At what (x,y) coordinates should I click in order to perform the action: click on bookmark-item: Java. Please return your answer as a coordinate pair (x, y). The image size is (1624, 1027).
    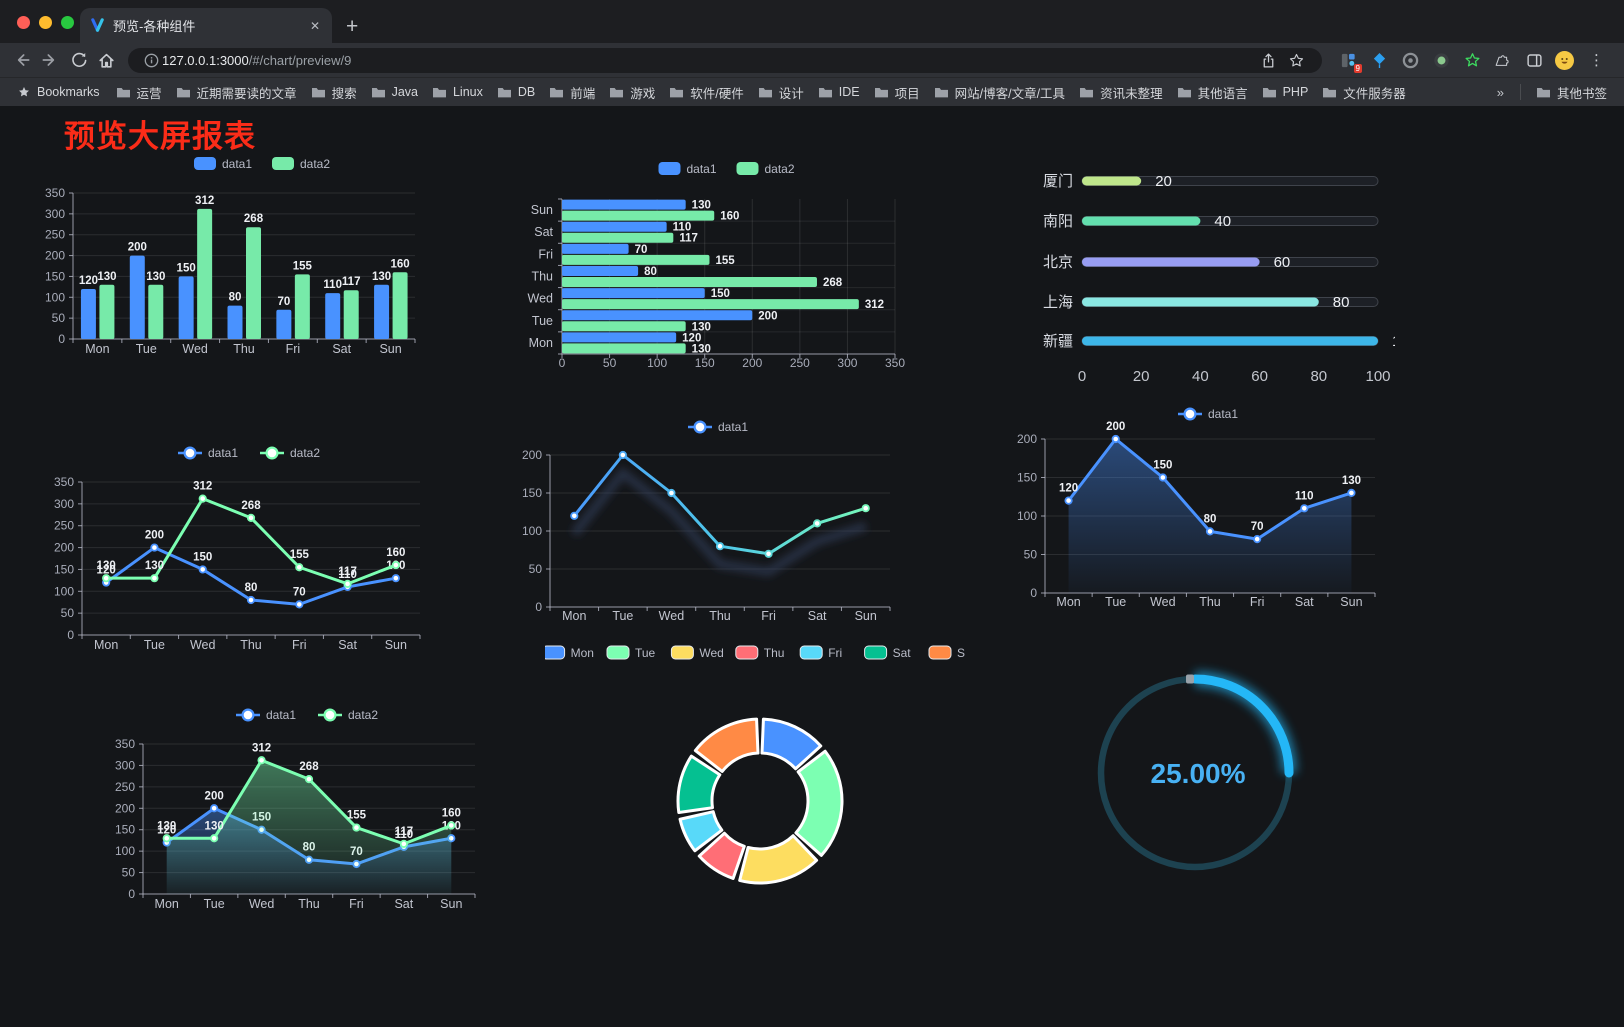
    Looking at the image, I should click on (394, 92).